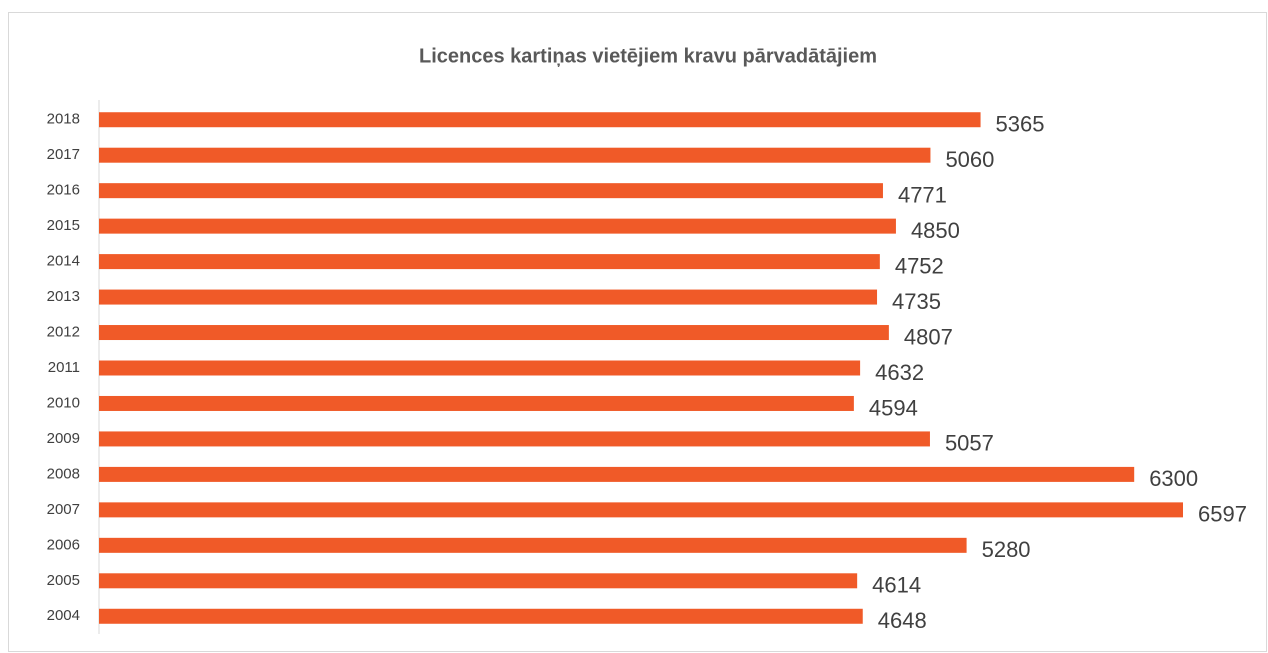  What do you see at coordinates (63, 296) in the screenshot?
I see `y-tick-label: 2013` at bounding box center [63, 296].